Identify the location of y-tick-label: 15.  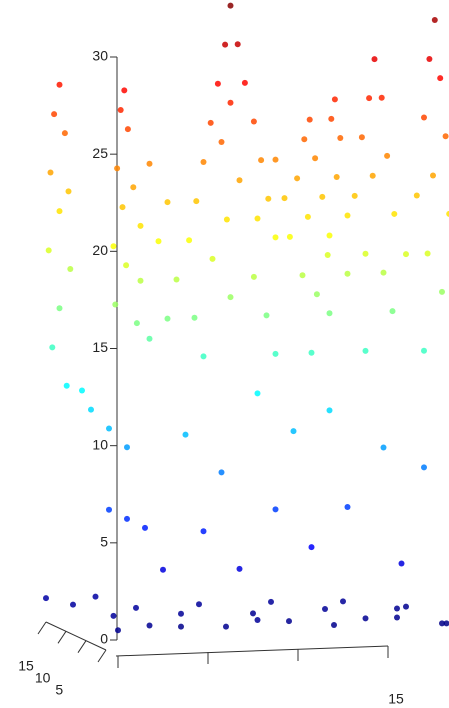
(26, 666).